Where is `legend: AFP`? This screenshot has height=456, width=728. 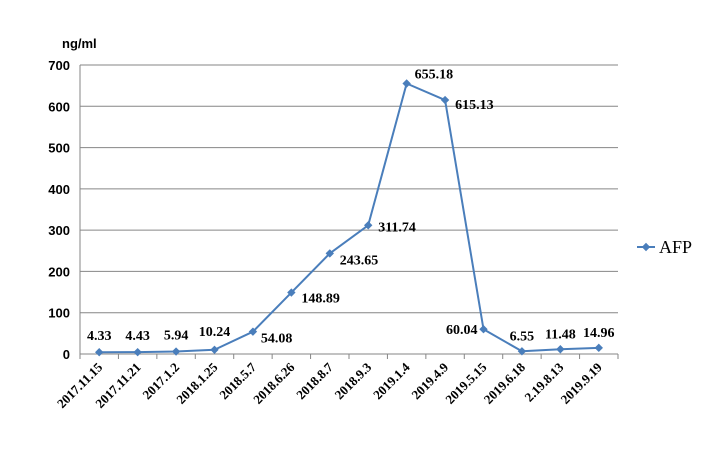 legend: AFP is located at coordinates (664, 247).